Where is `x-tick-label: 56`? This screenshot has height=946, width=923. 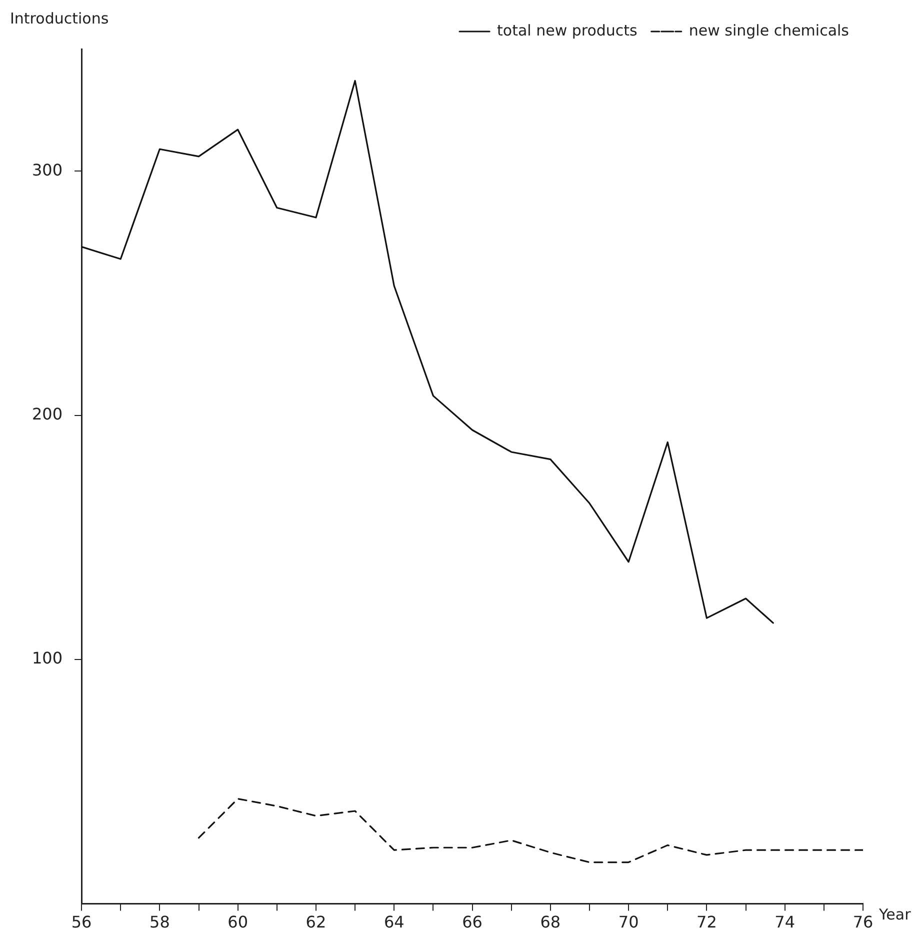 x-tick-label: 56 is located at coordinates (81, 922).